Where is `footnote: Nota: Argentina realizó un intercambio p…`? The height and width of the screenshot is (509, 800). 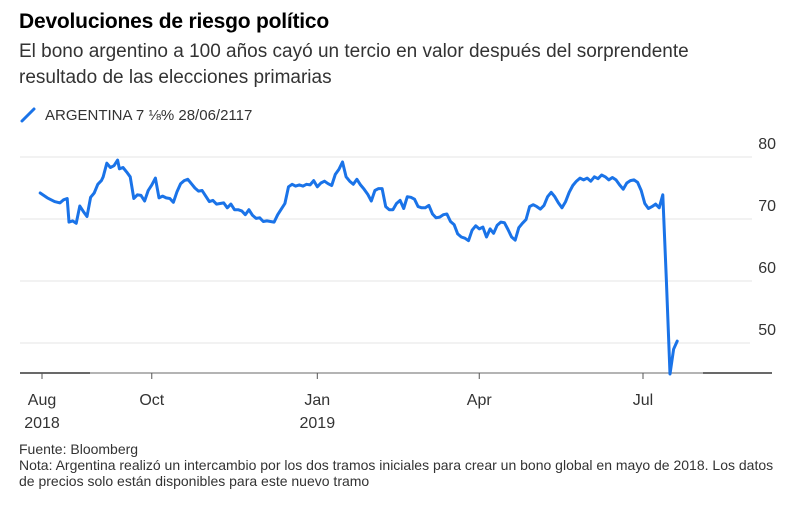 footnote: Nota: Argentina realizó un intercambio p… is located at coordinates (396, 473).